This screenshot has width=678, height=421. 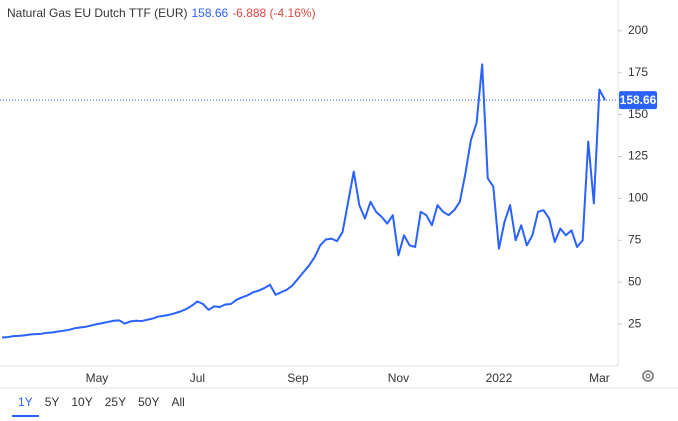 I want to click on x-tick-label: Mar, so click(x=599, y=378).